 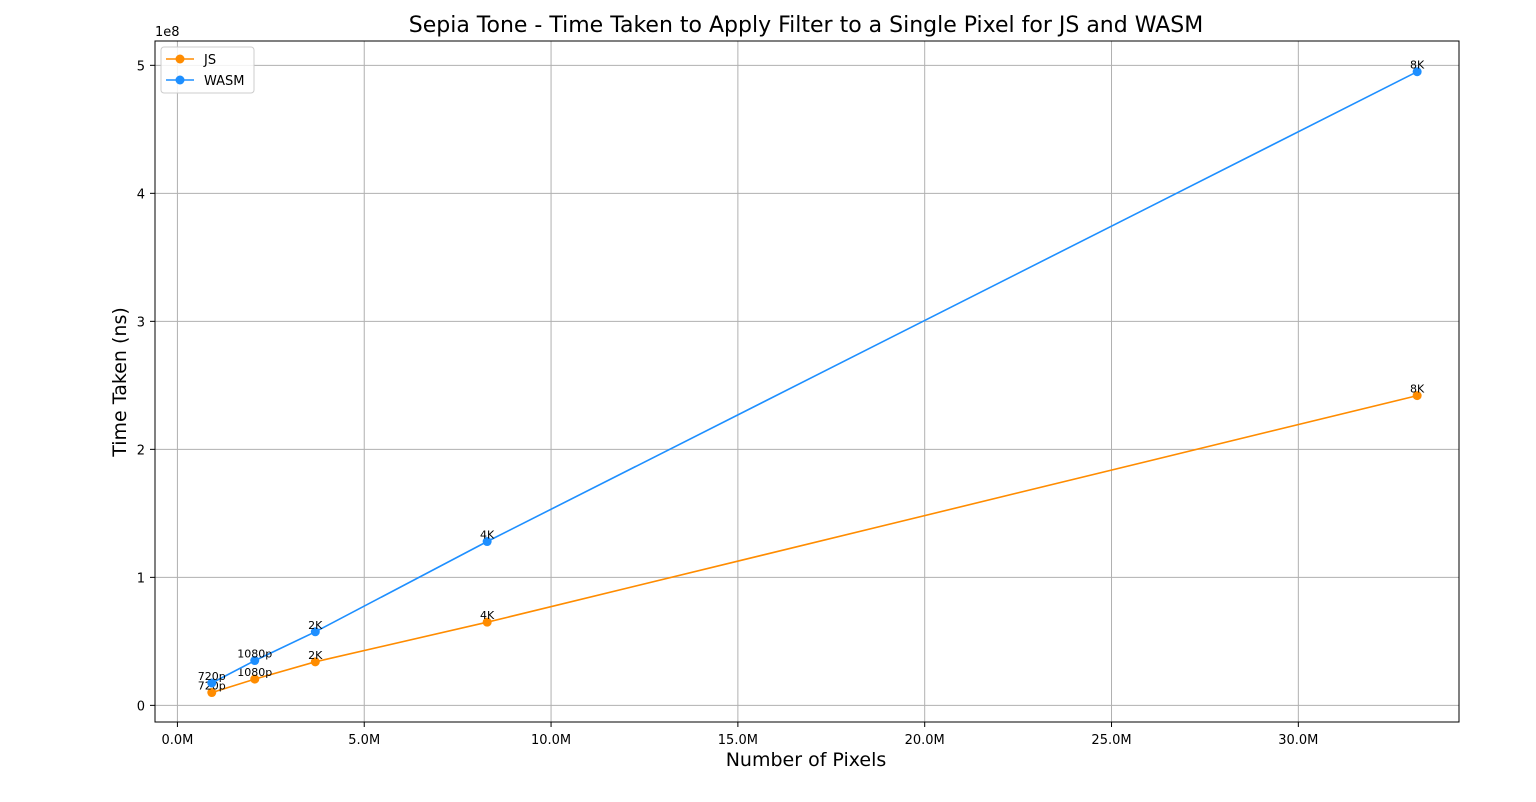 I want to click on data-label-wasm: 1080p, so click(x=254, y=654).